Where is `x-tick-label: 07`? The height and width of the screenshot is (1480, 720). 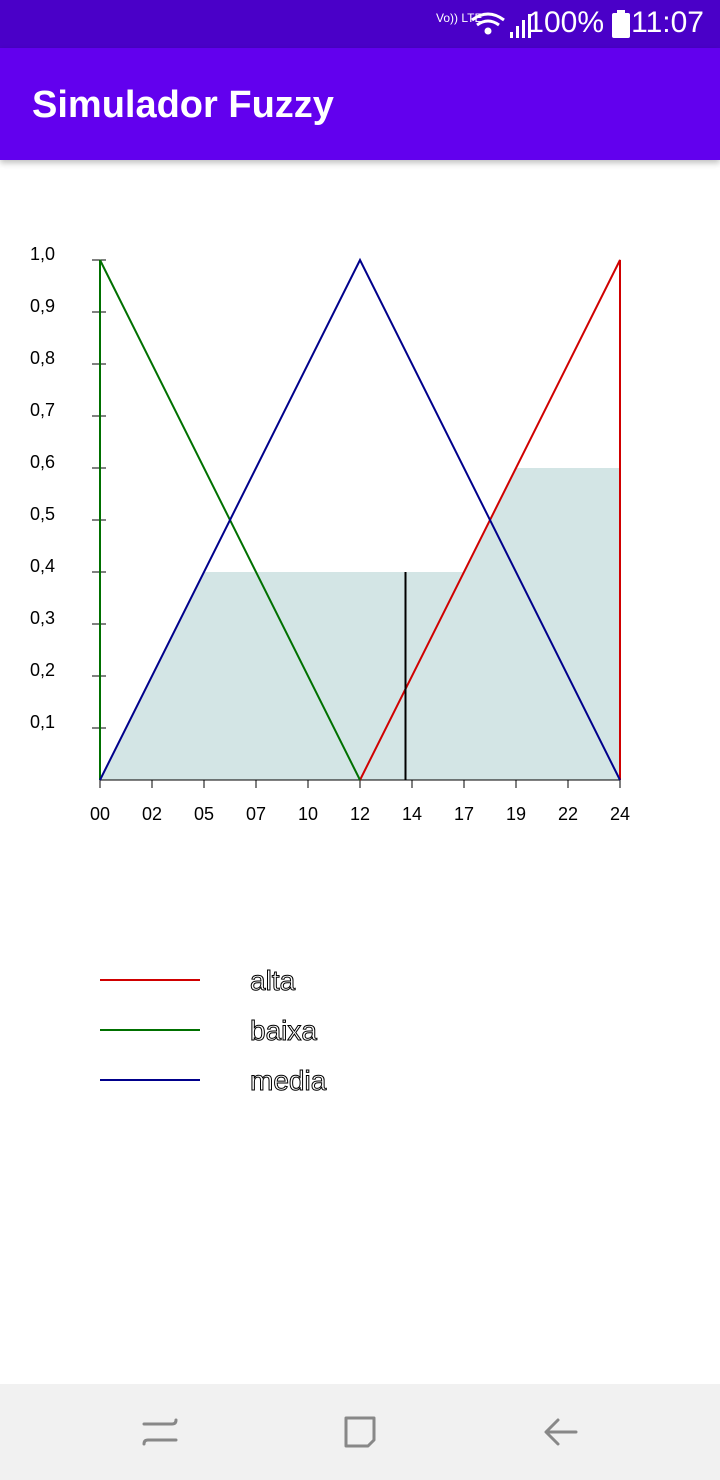 x-tick-label: 07 is located at coordinates (256, 814).